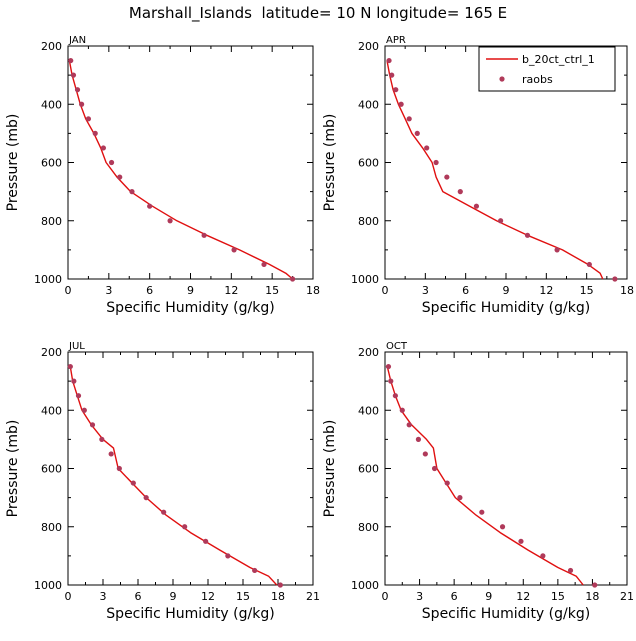 Image resolution: width=636 pixels, height=641 pixels. Describe the element at coordinates (77, 40) in the screenshot. I see `panel-label: JAN` at that location.